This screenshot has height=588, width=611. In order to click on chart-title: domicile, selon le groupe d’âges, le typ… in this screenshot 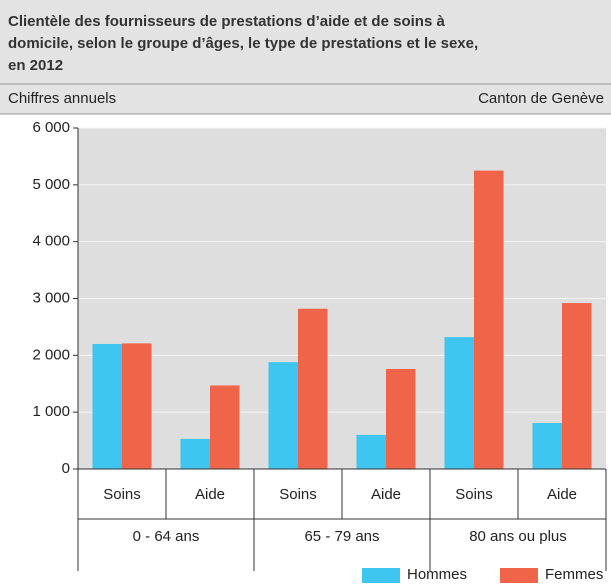, I will do `click(243, 43)`.